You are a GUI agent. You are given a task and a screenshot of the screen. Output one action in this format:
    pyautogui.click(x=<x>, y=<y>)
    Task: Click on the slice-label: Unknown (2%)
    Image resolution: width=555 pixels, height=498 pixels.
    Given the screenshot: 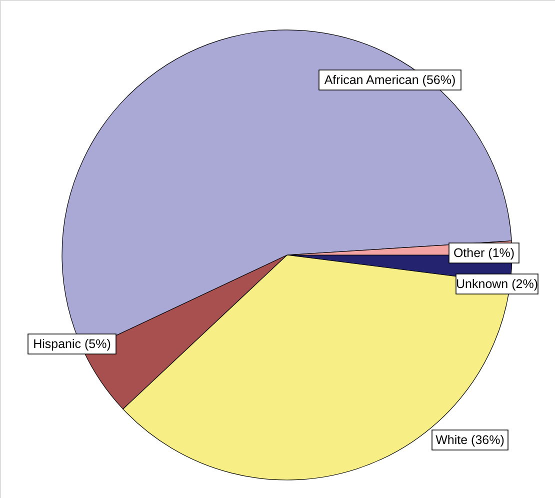 What is the action you would take?
    pyautogui.click(x=497, y=284)
    